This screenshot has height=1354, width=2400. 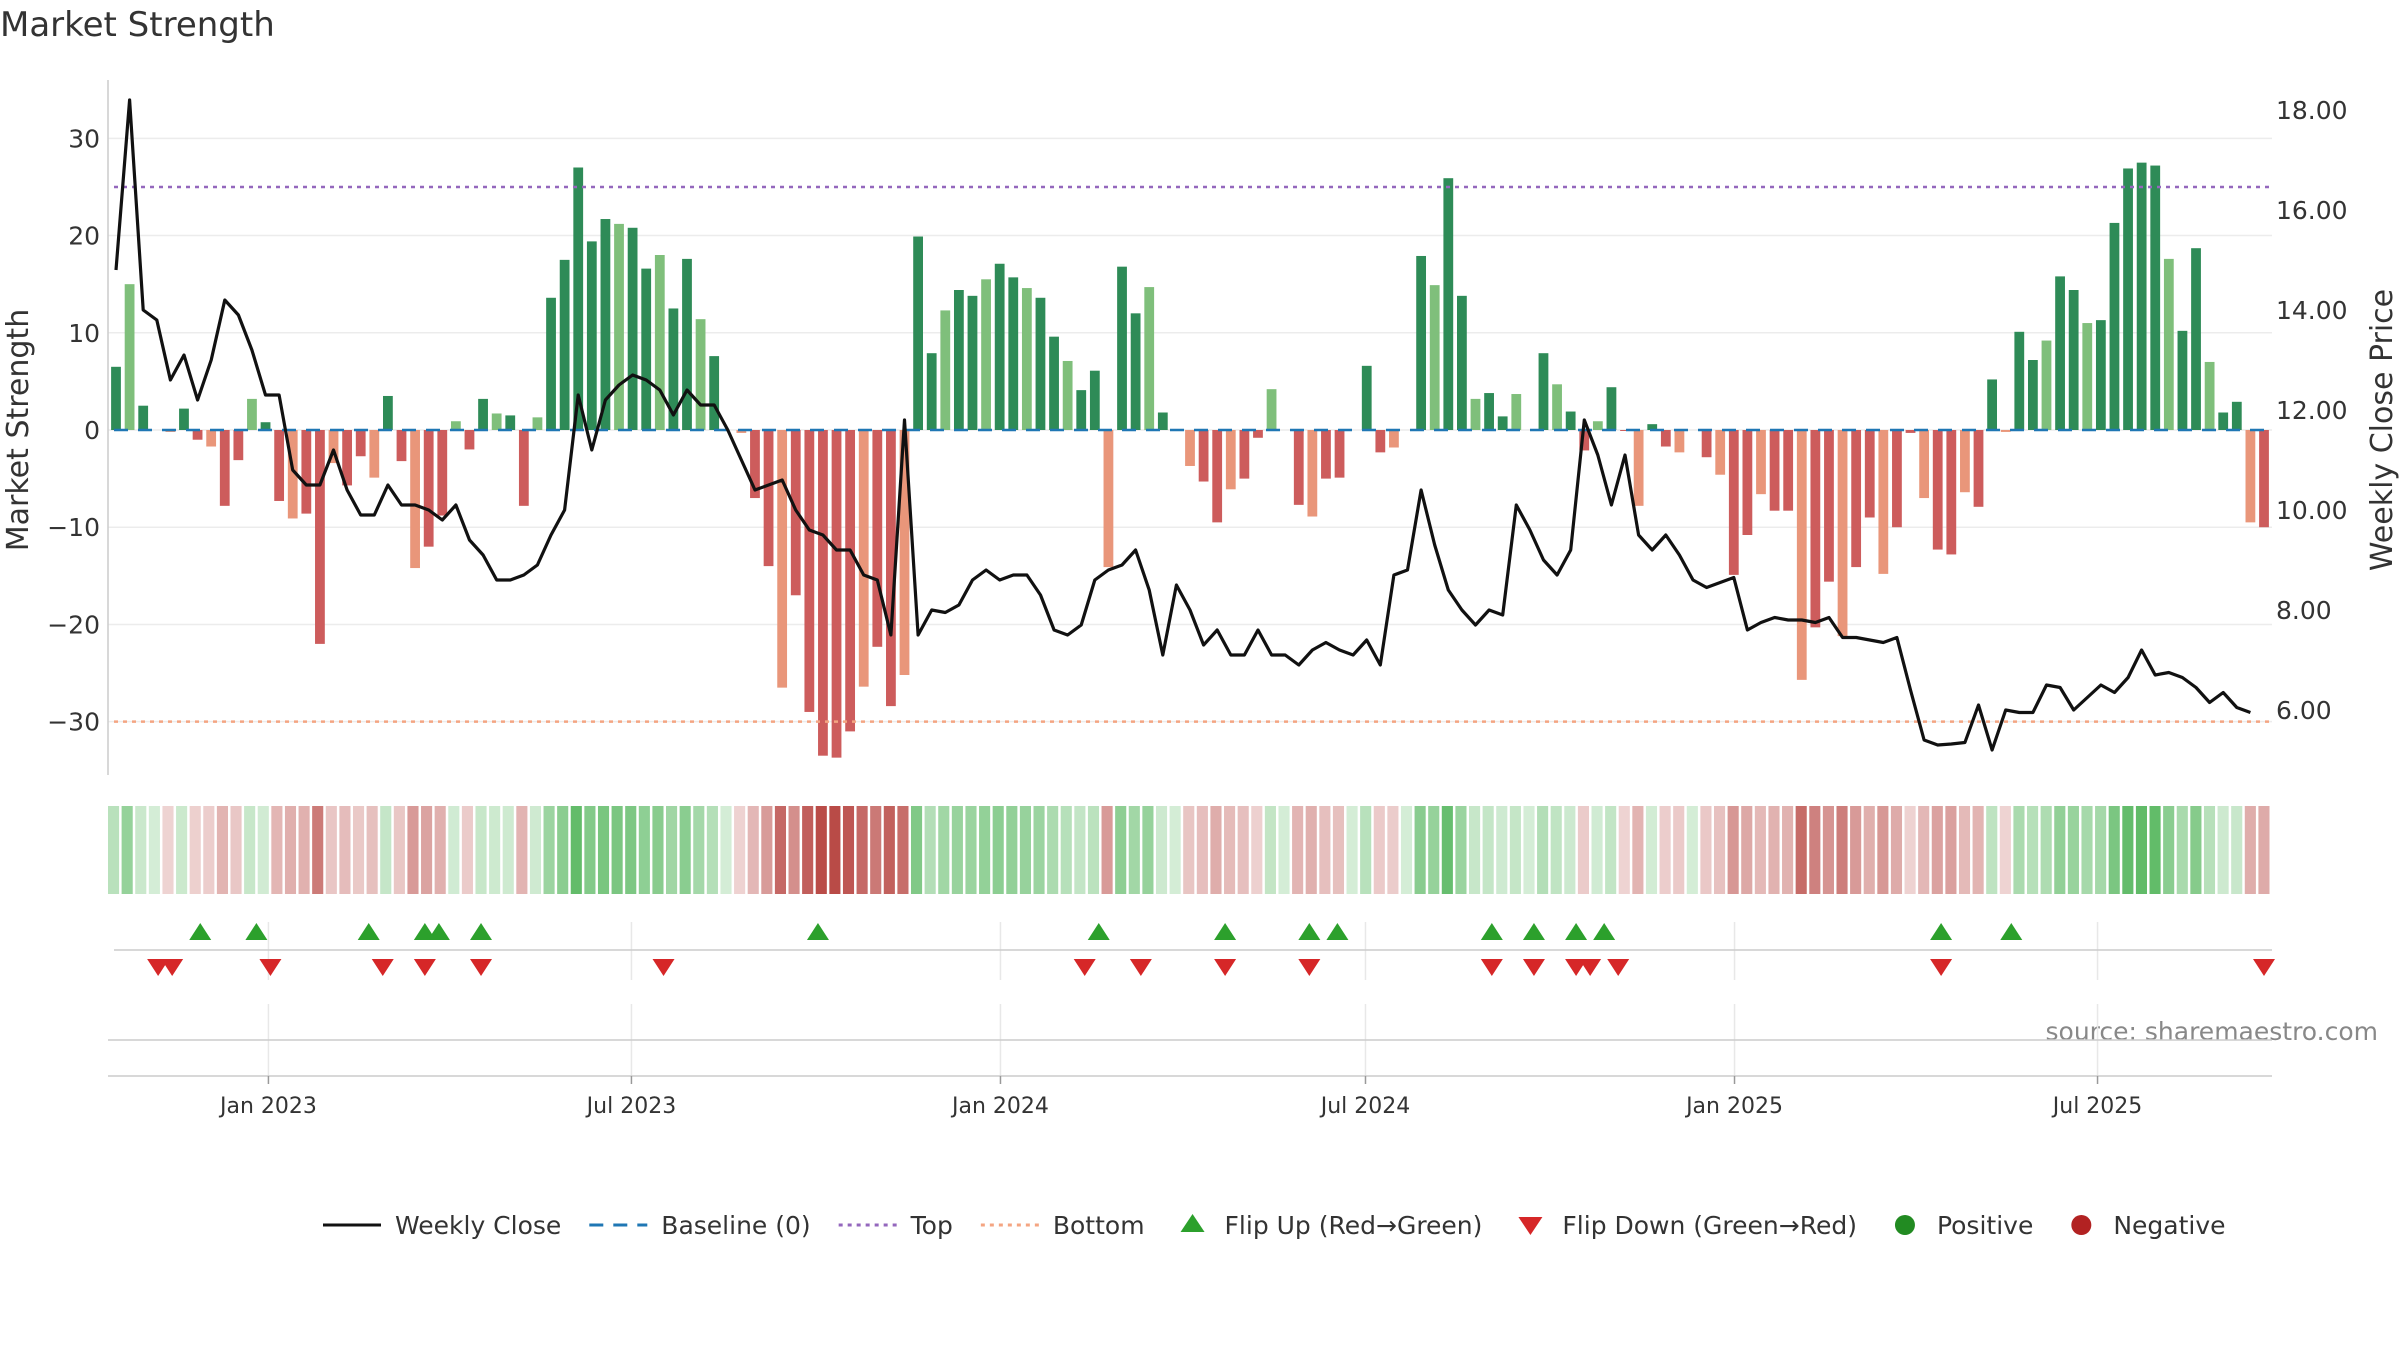 What do you see at coordinates (2212, 1031) in the screenshot?
I see `source-credit: source: sharemaestro.com` at bounding box center [2212, 1031].